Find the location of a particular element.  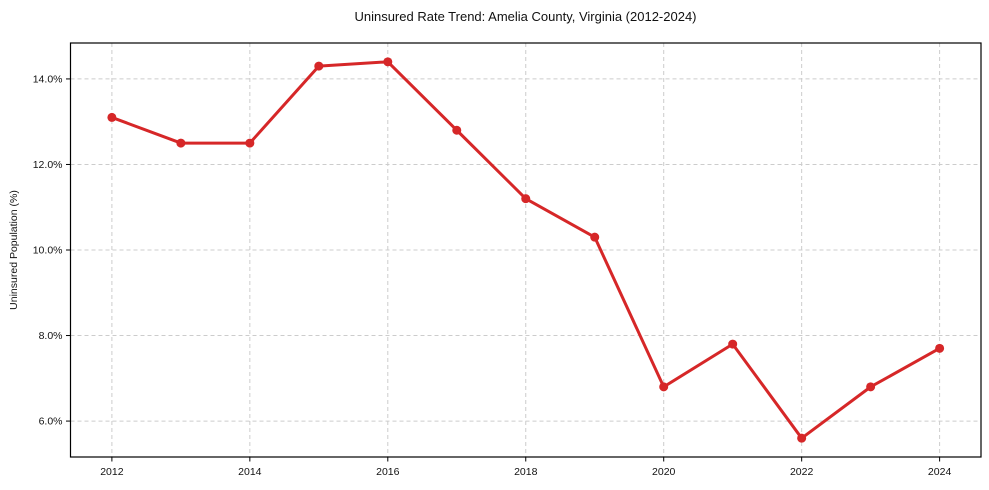

y-tick-label: 8.0% is located at coordinates (51, 336).